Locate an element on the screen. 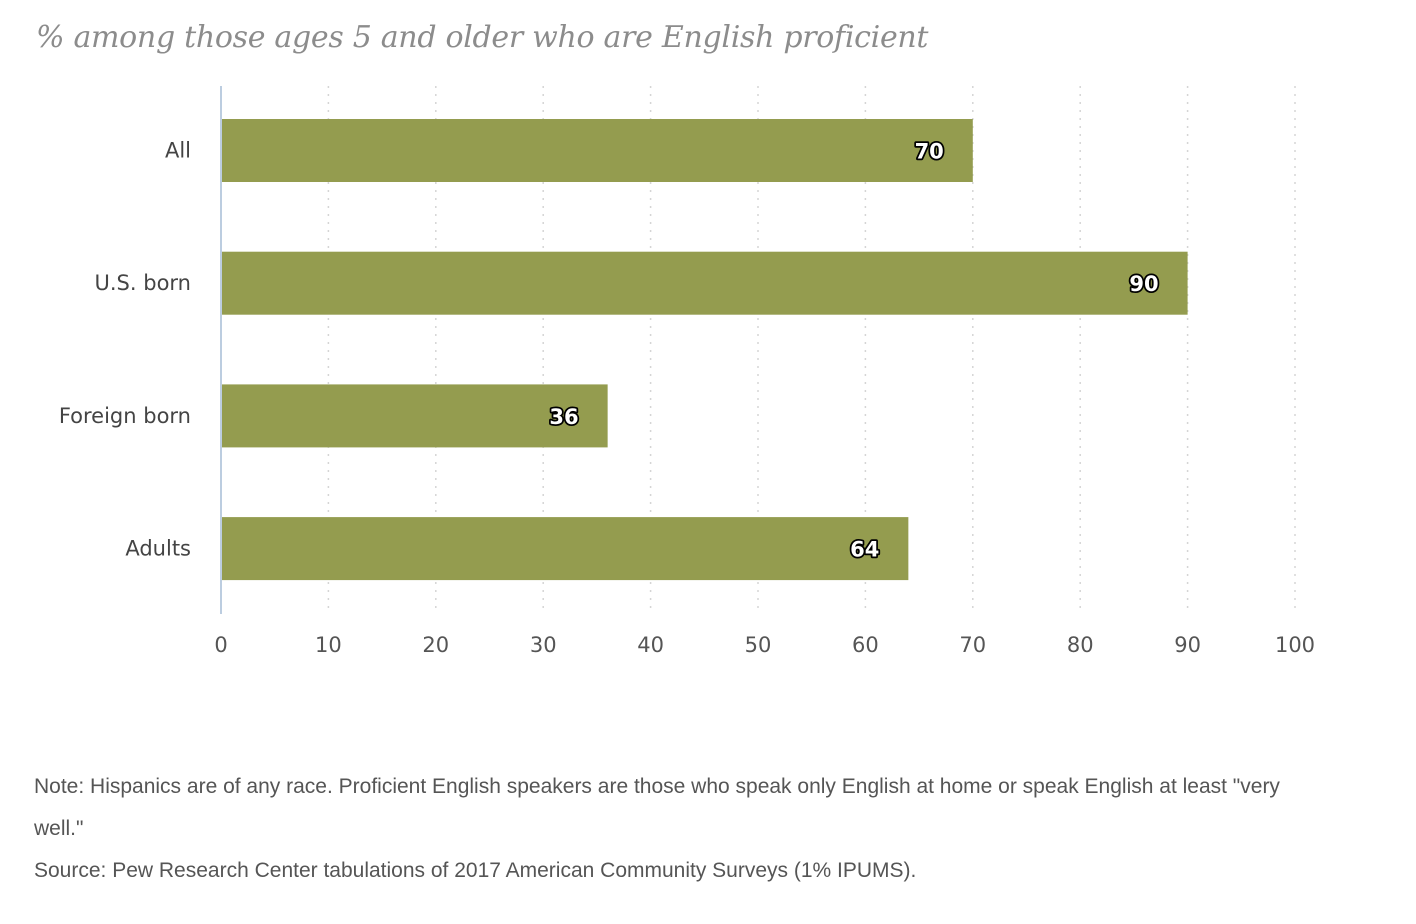  x-tick-label-0: 0 is located at coordinates (220, 645).